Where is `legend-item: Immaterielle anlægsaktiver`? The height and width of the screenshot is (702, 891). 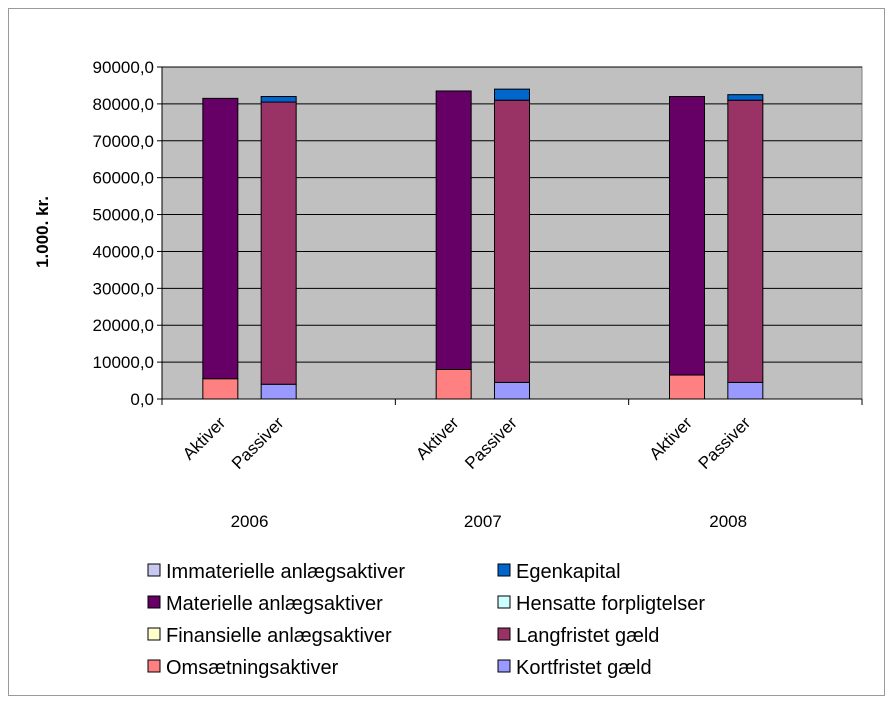
legend-item: Immaterielle anlægsaktiver is located at coordinates (276, 572).